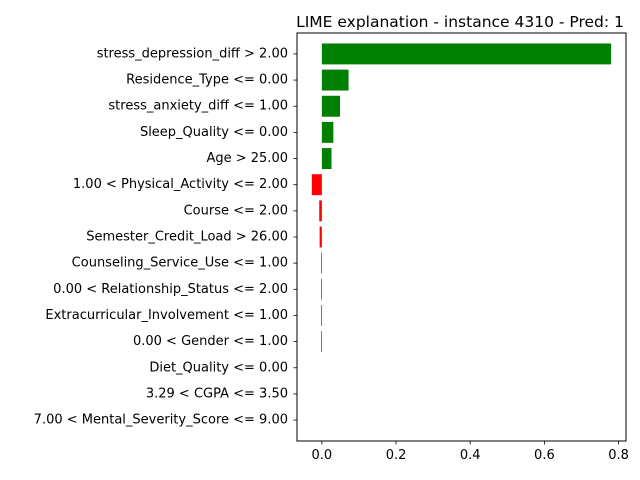 The height and width of the screenshot is (480, 640). Describe the element at coordinates (180, 263) in the screenshot. I see `y-tick-label: Counseling_Service_Use <= 1.00` at that location.